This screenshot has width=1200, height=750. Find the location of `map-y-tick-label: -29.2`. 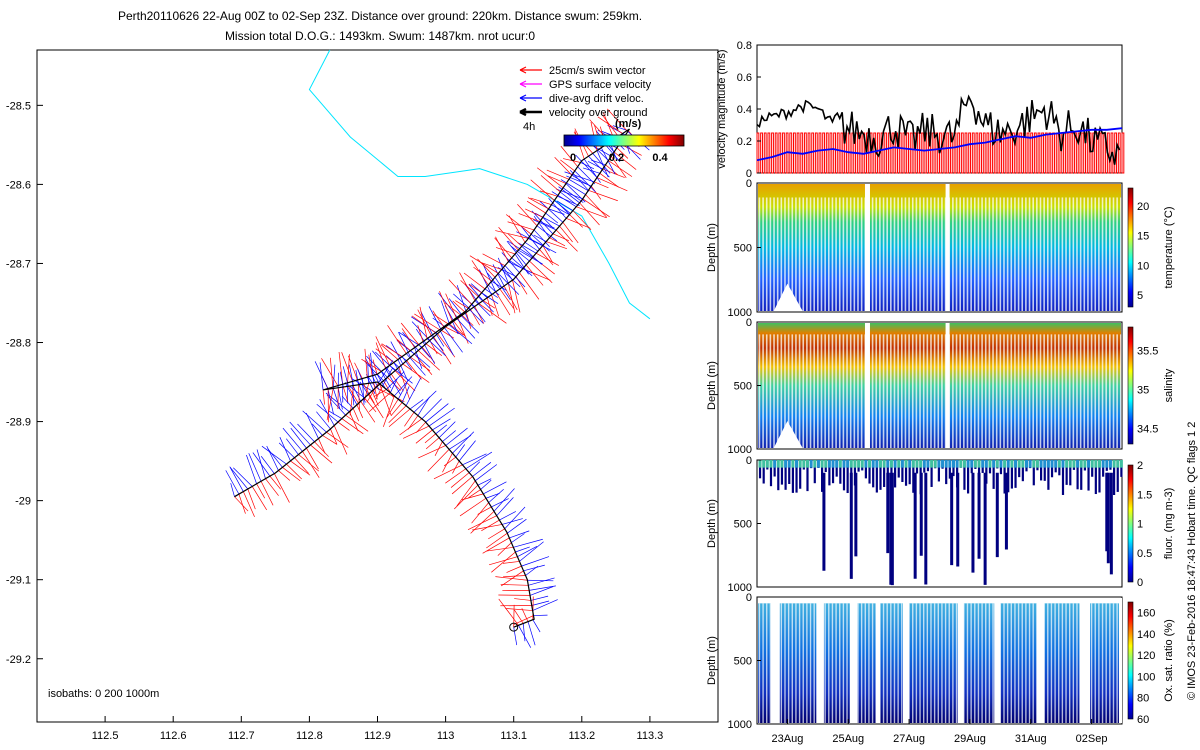

map-y-tick-label: -29.2 is located at coordinates (18, 660).